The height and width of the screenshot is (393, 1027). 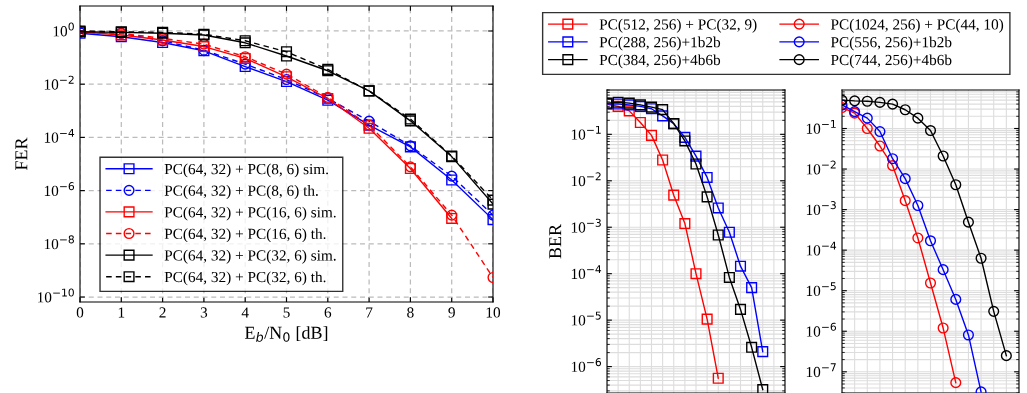 What do you see at coordinates (328, 312) in the screenshot?
I see `x-tick-label: 6` at bounding box center [328, 312].